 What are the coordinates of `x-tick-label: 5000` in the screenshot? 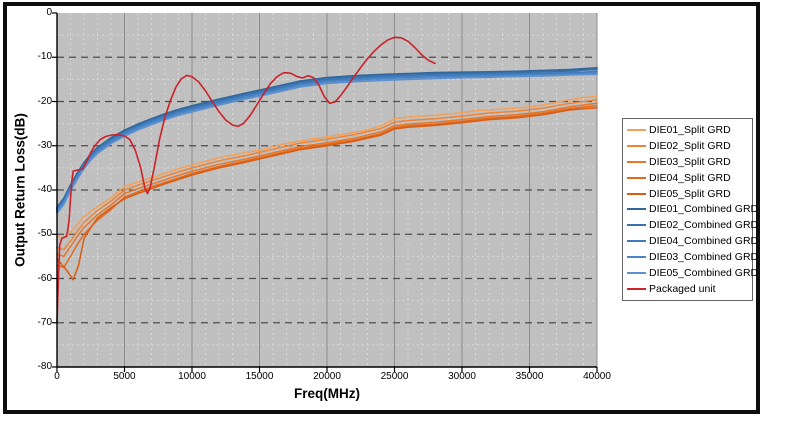 It's located at (124, 376).